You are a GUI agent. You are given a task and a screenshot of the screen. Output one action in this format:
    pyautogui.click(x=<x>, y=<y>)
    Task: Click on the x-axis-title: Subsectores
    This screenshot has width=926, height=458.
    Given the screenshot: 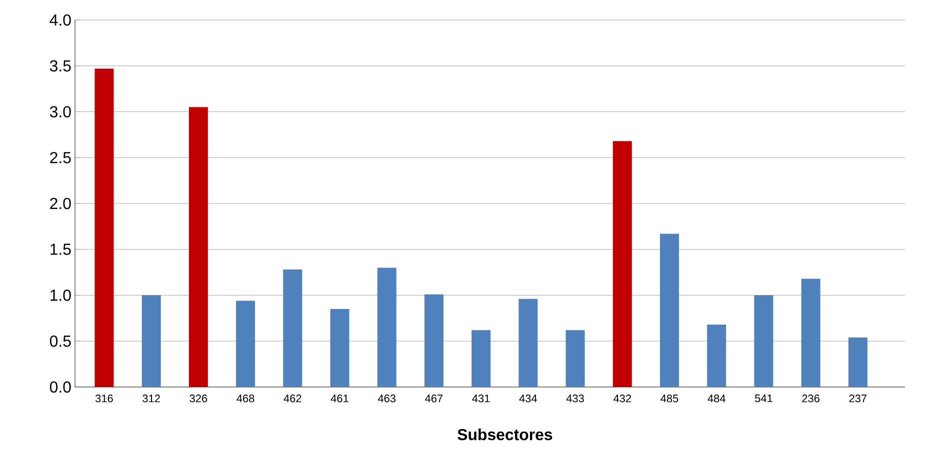 What is the action you would take?
    pyautogui.click(x=505, y=434)
    